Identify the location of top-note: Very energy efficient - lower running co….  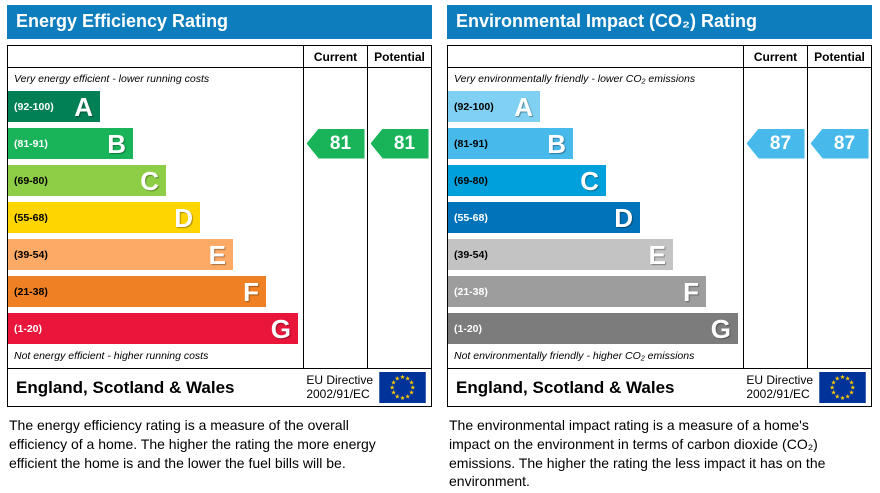
(112, 79).